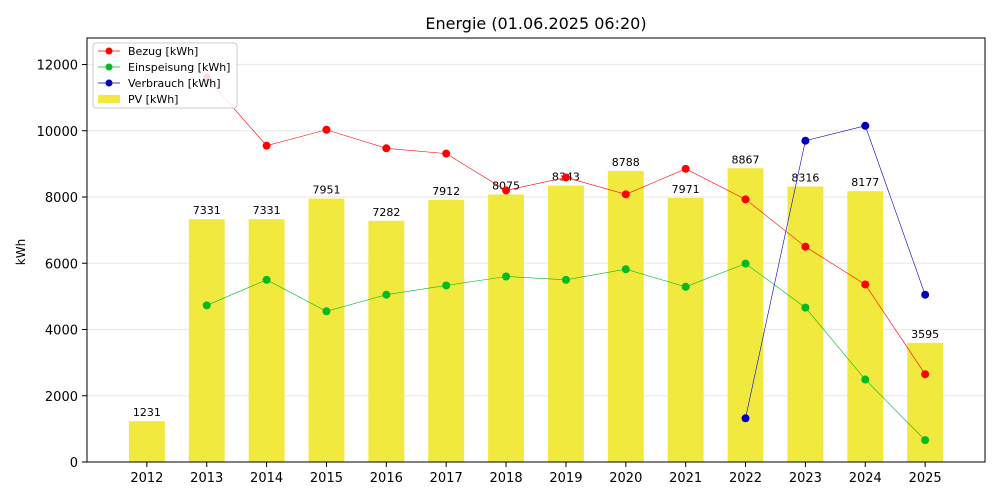  What do you see at coordinates (163, 51) in the screenshot?
I see `legend-entry-label: Bezug [kWh]` at bounding box center [163, 51].